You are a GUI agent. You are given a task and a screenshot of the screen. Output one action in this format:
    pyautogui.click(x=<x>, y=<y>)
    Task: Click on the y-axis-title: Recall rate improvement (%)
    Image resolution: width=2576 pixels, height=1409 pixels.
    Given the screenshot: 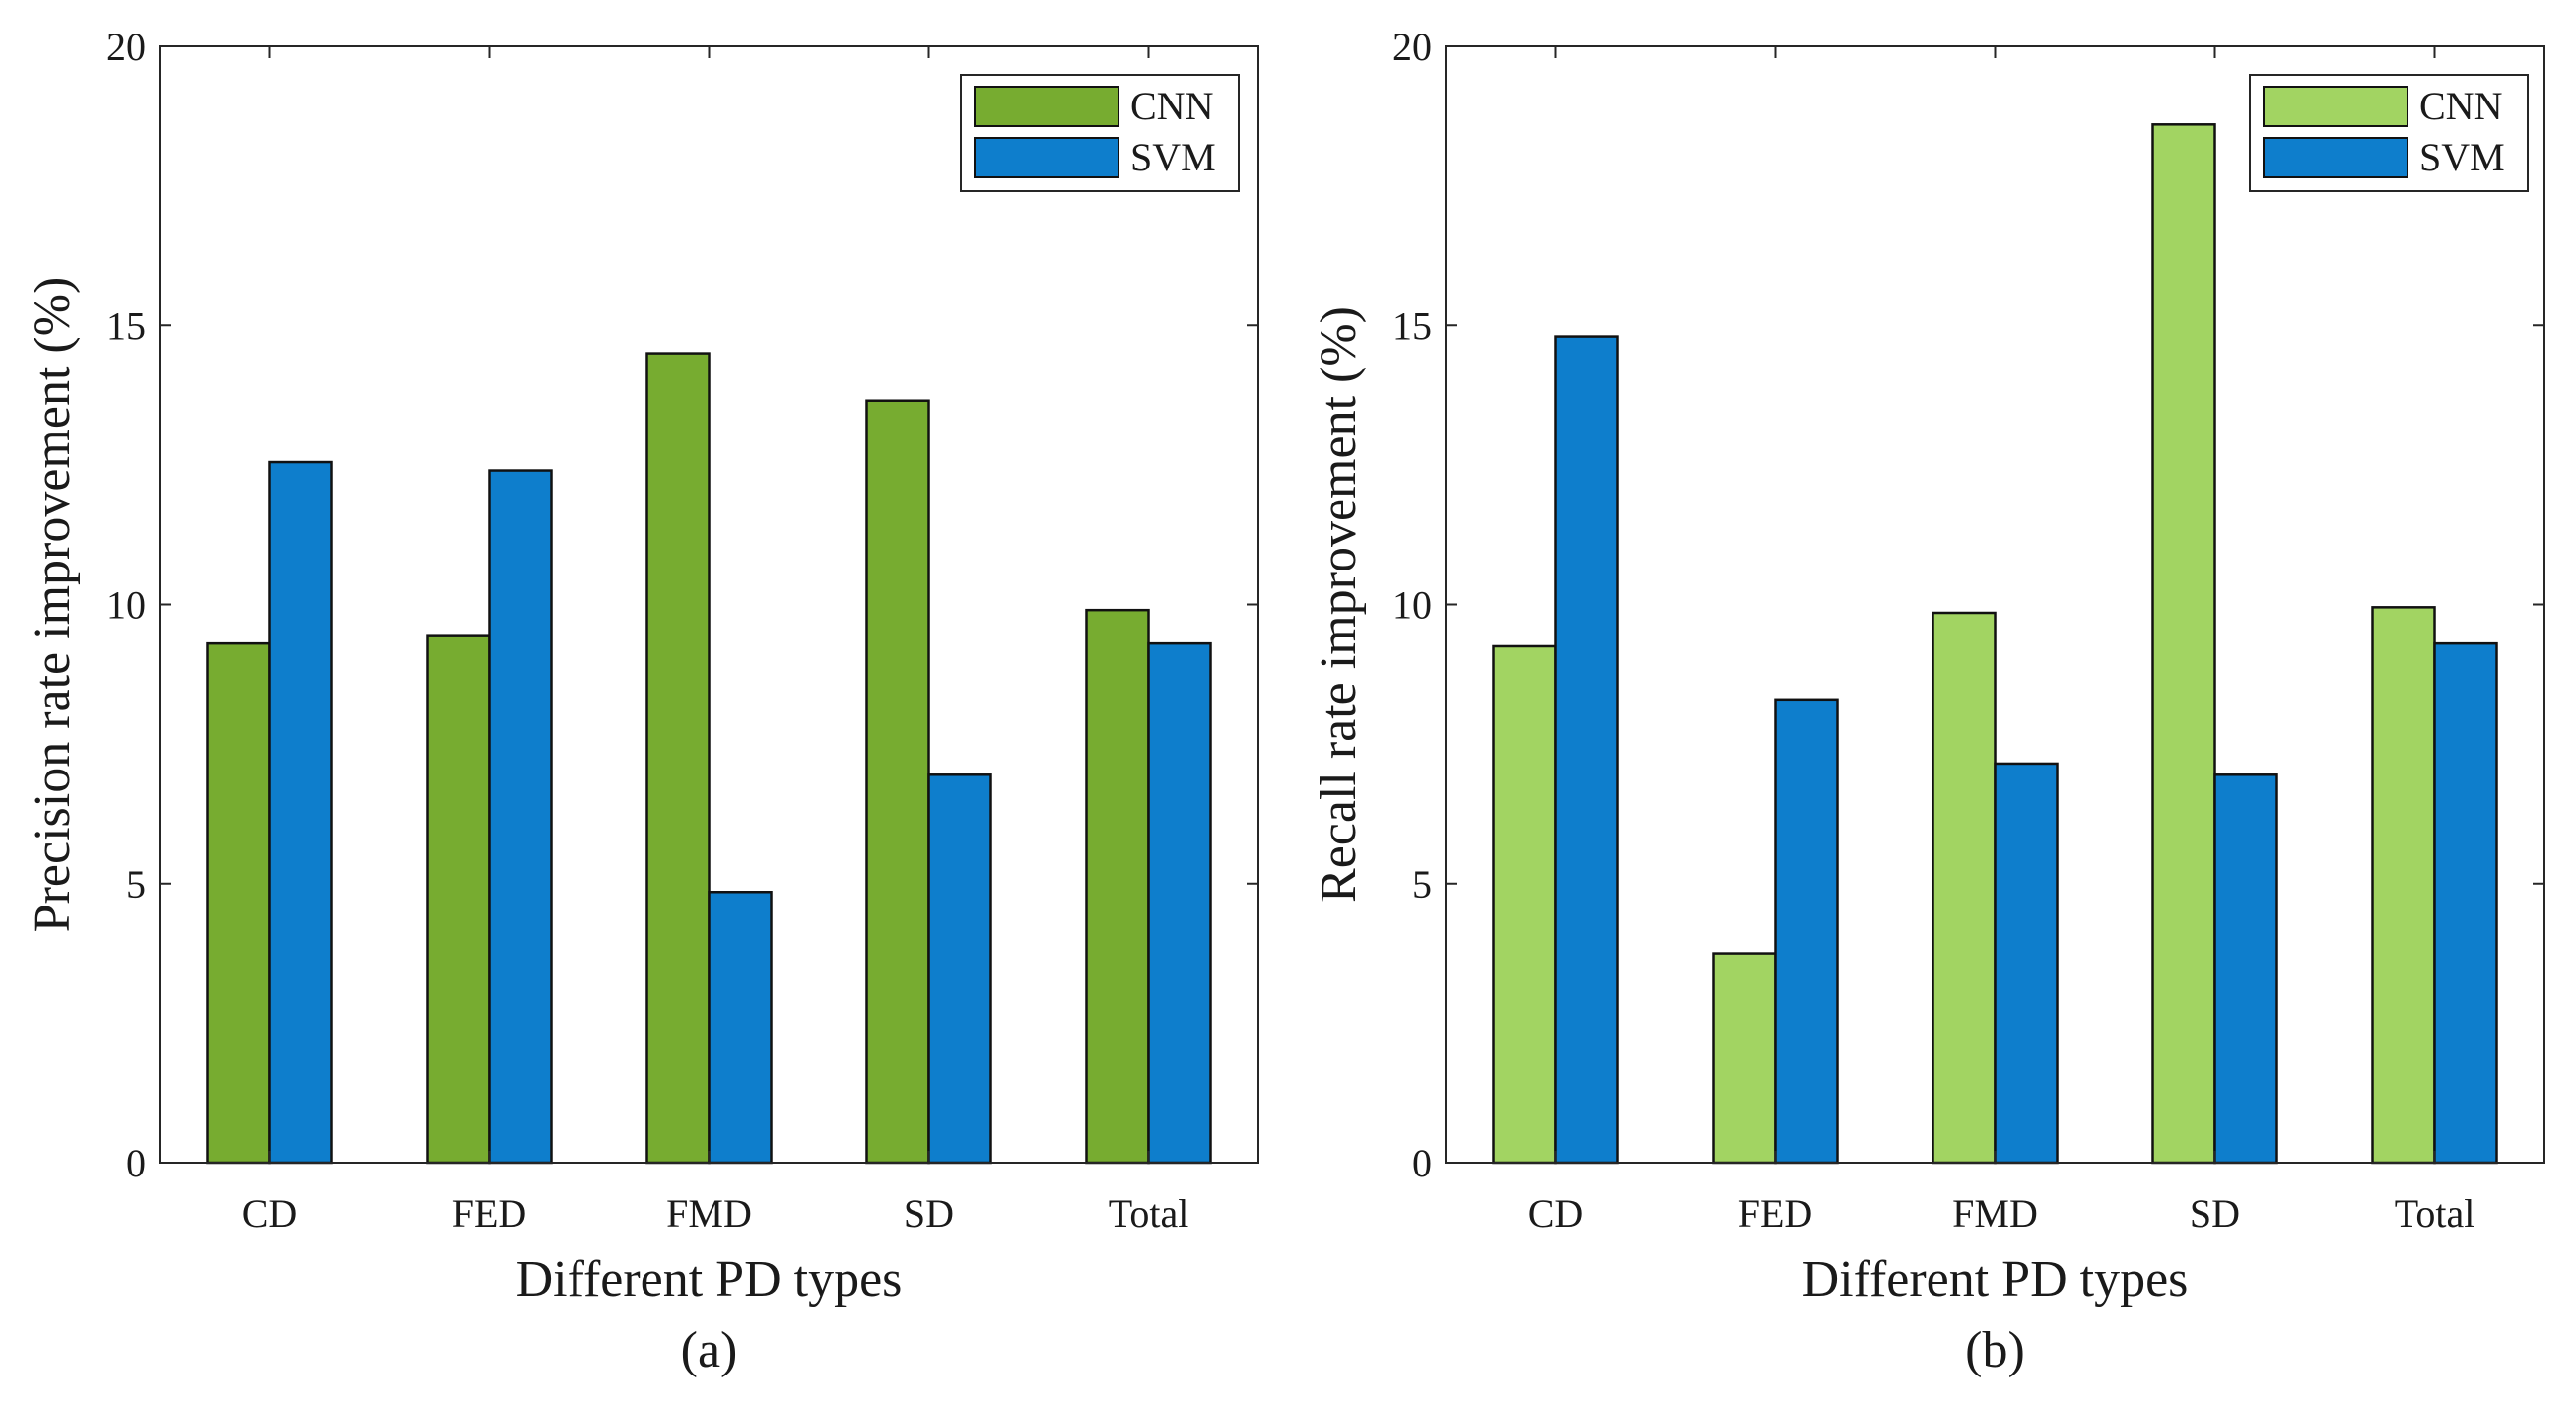 What is the action you would take?
    pyautogui.click(x=1339, y=604)
    